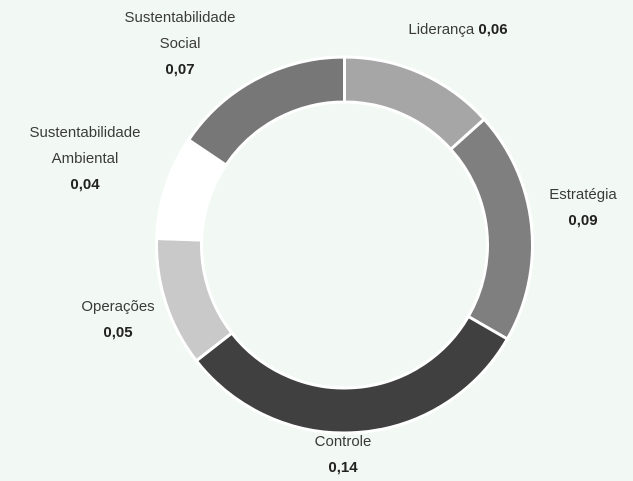 This screenshot has height=481, width=633. I want to click on category-label: Operações, so click(118, 306).